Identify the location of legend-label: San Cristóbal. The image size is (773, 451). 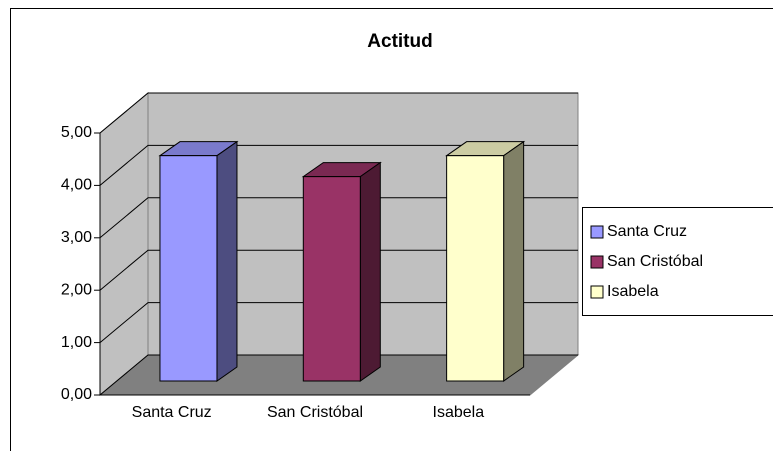
(655, 261).